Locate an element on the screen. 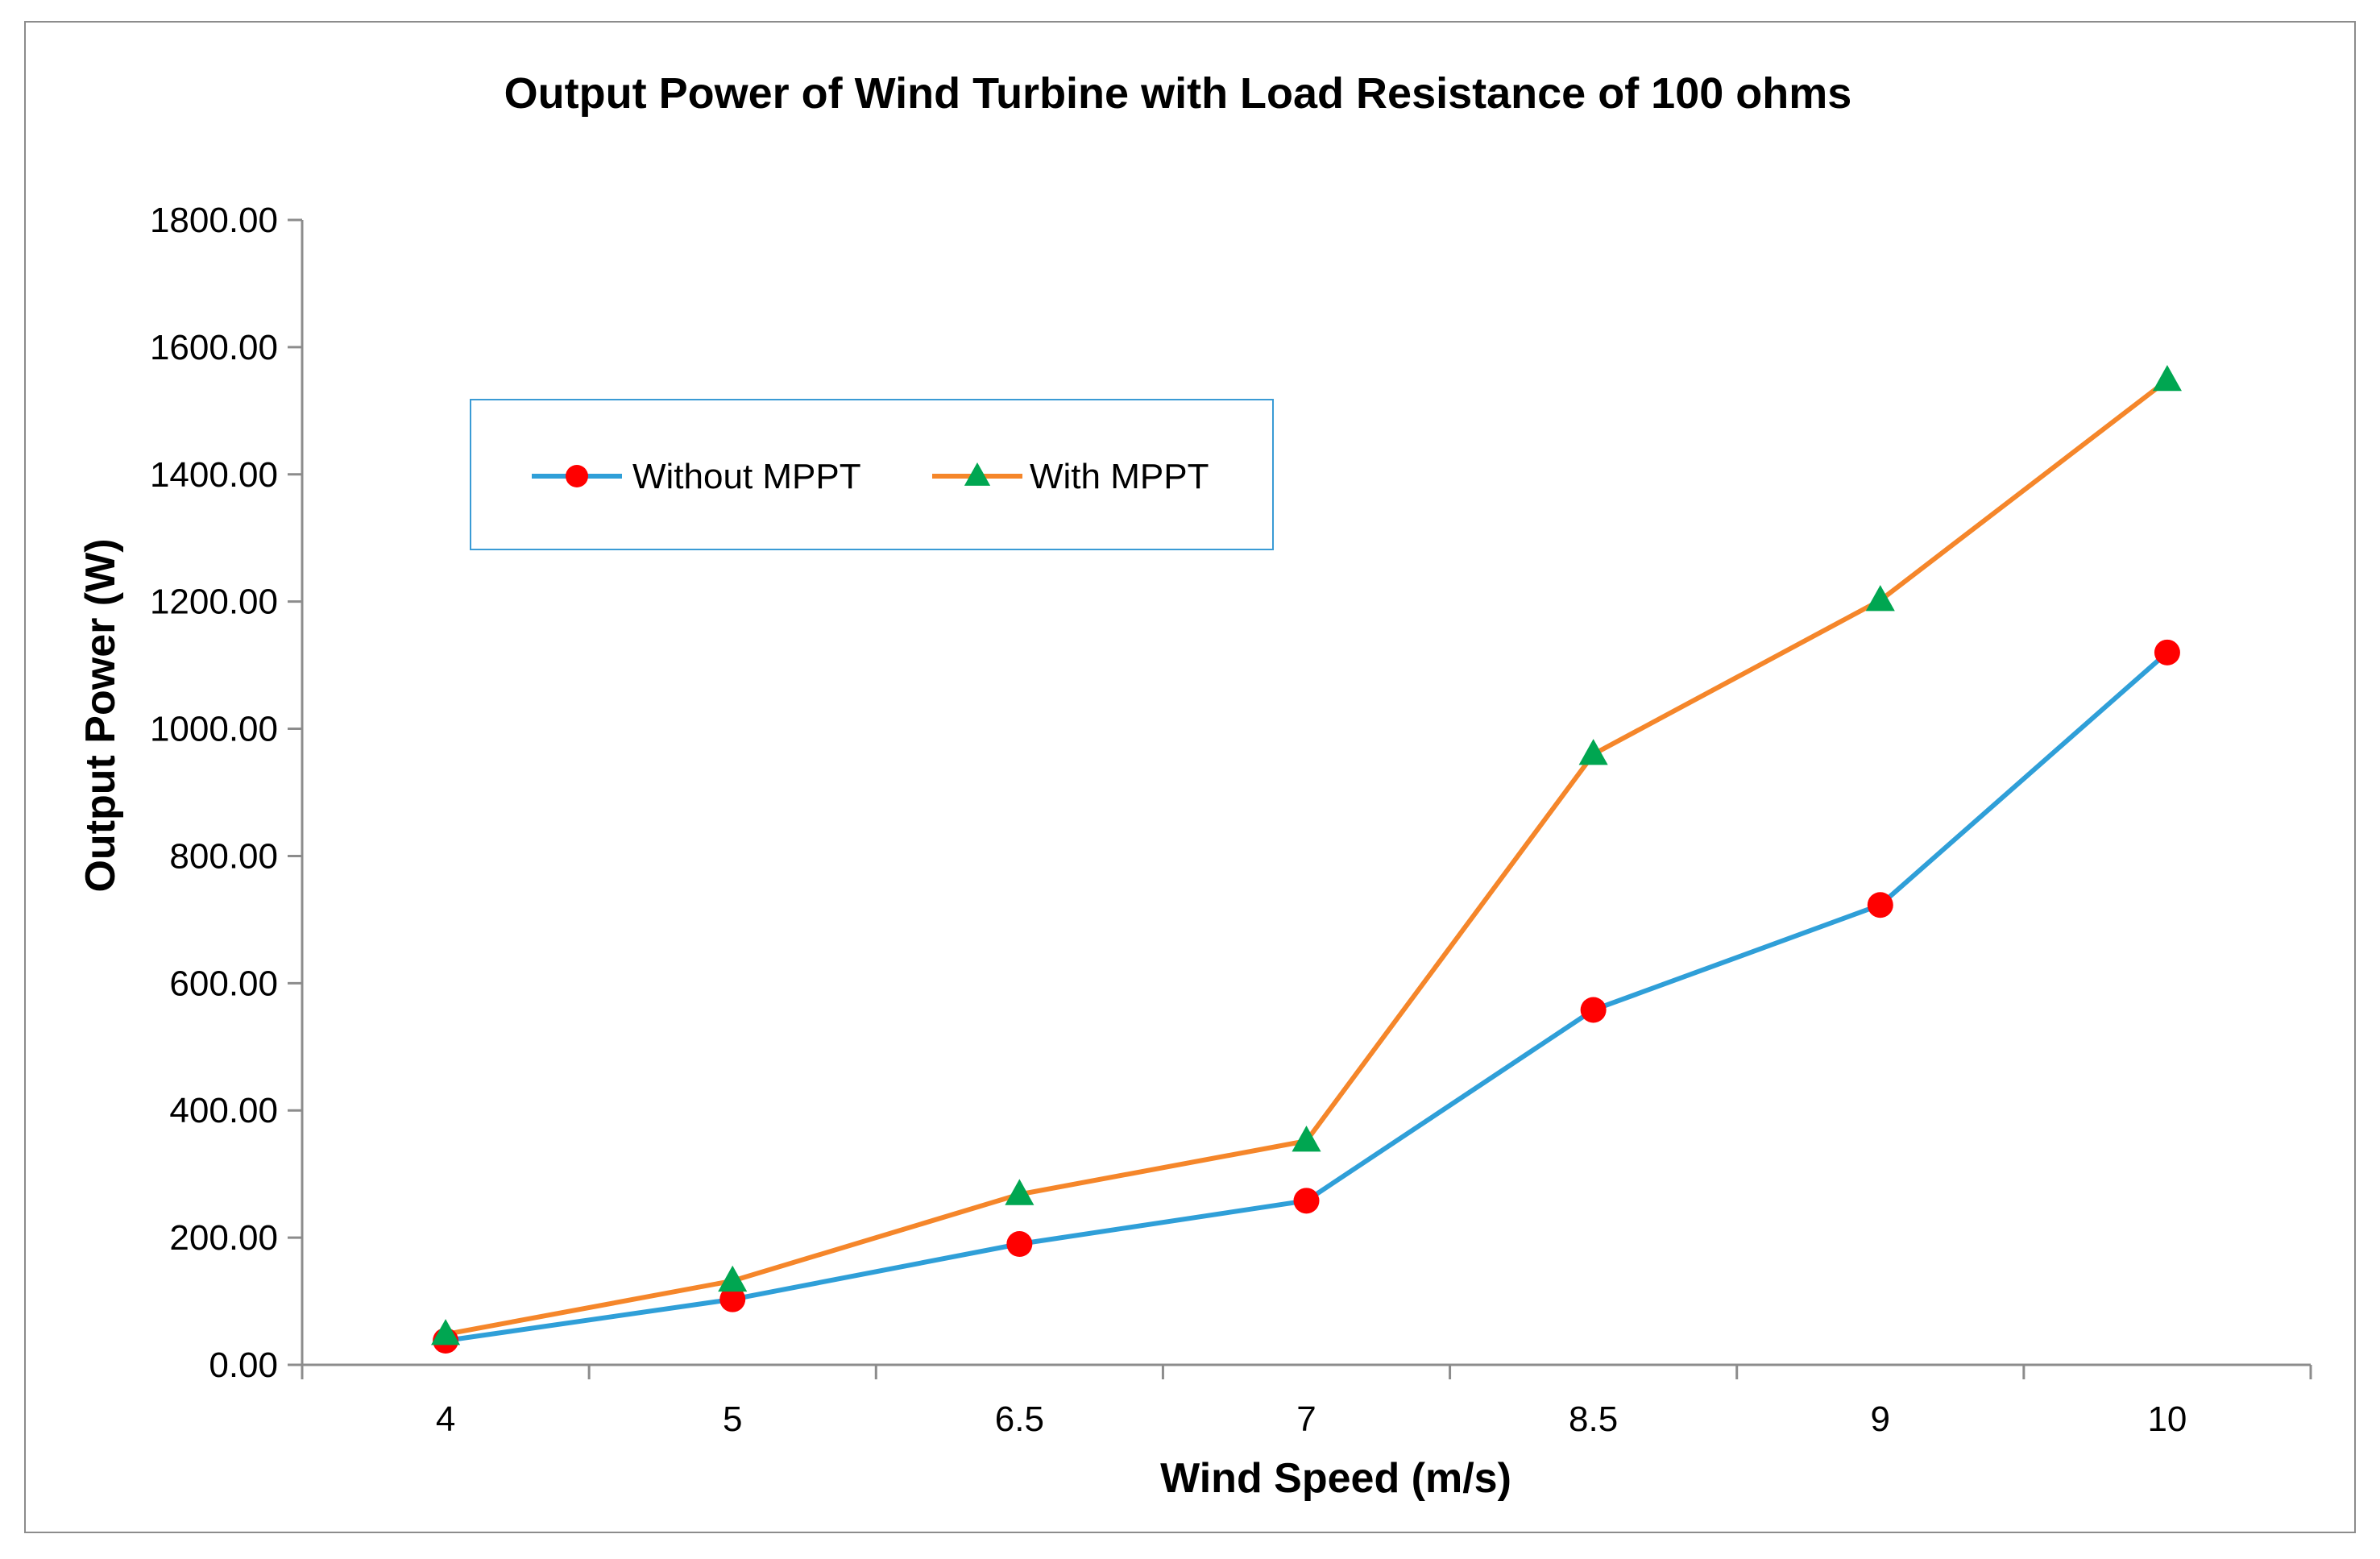  x-tick-label: 9 is located at coordinates (1881, 1419).